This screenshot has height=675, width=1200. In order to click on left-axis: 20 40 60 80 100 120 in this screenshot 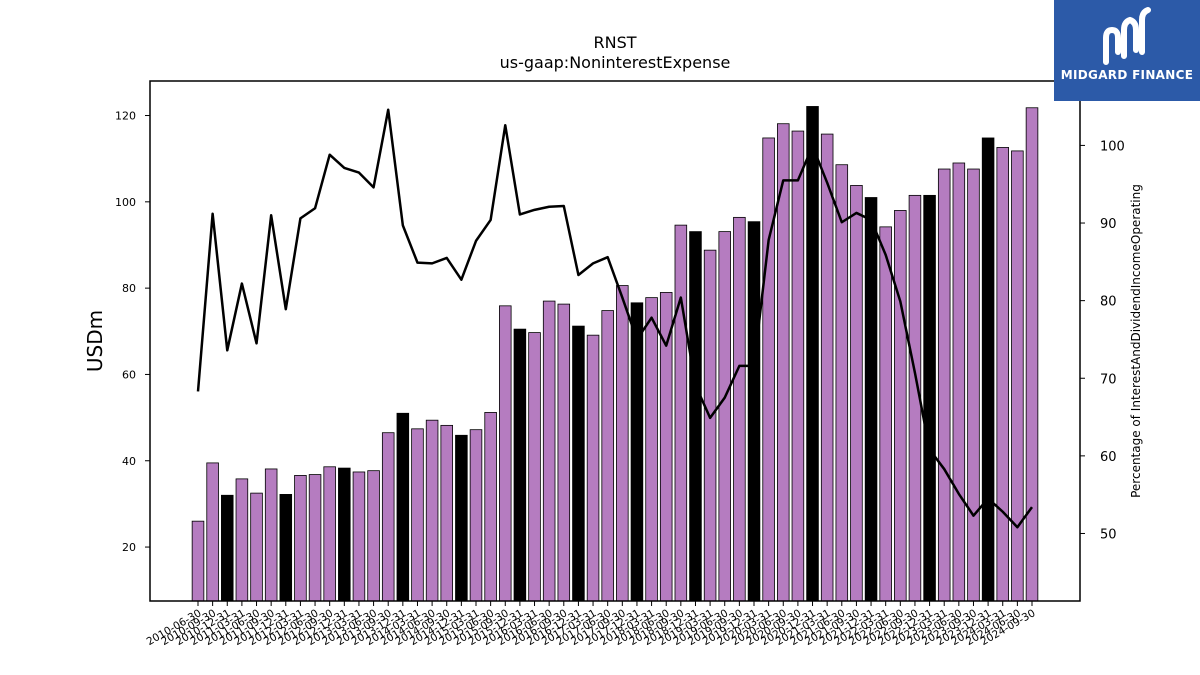, I will do `click(132, 332)`.